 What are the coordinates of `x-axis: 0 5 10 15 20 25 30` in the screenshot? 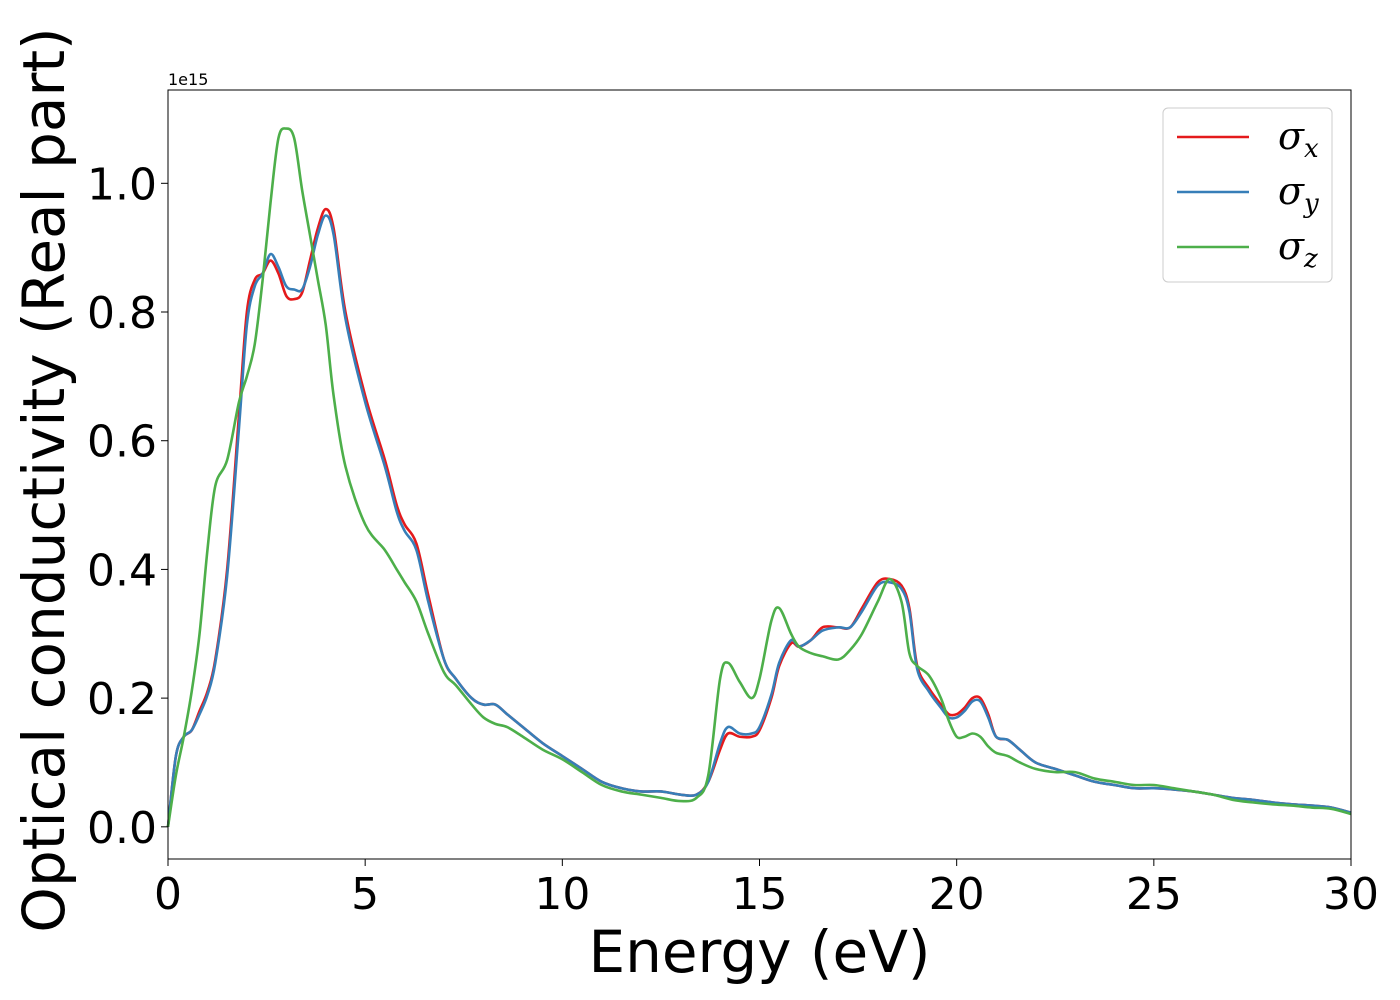 It's located at (766, 889).